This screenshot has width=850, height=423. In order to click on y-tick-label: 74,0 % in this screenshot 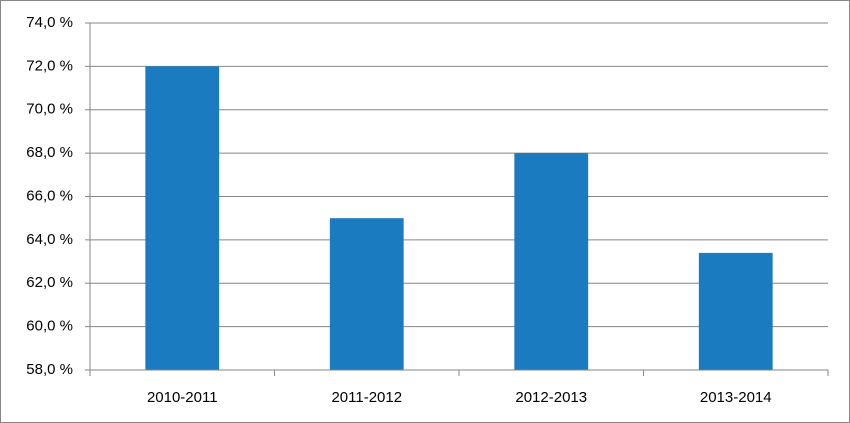, I will do `click(49, 22)`.